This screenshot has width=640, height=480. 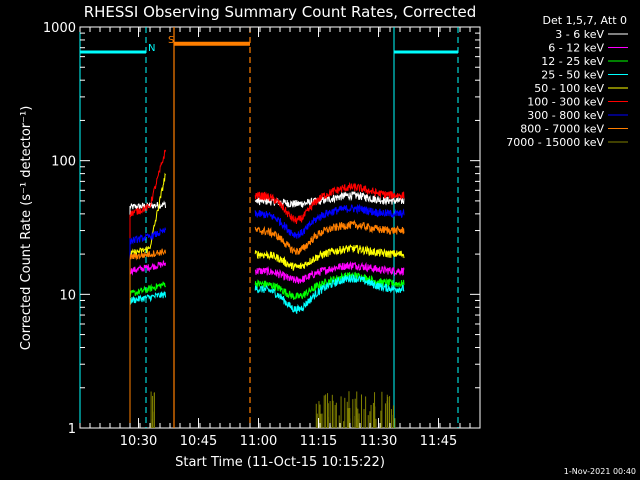 What do you see at coordinates (565, 115) in the screenshot?
I see `legend-label: 300 - 800 keV` at bounding box center [565, 115].